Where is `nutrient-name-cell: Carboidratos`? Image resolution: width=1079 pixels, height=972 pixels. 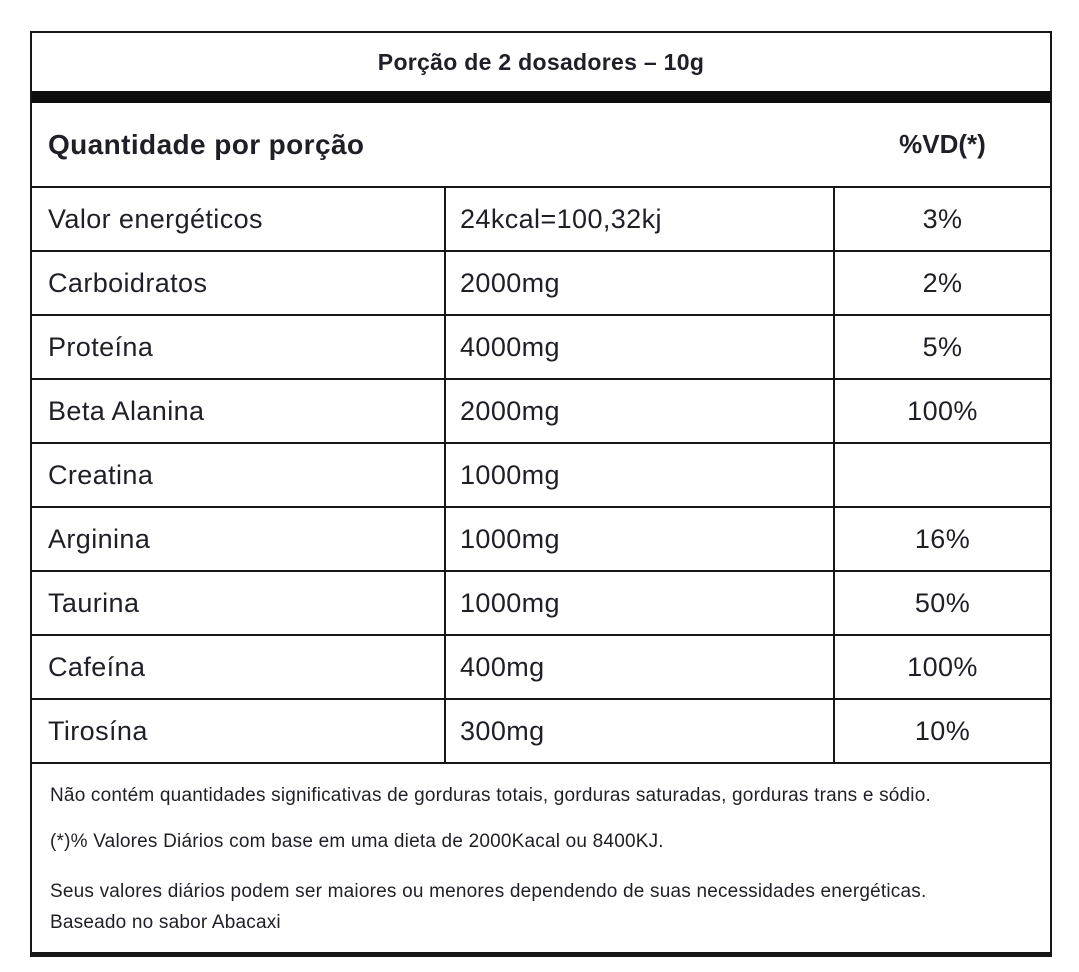
nutrient-name-cell: Carboidratos is located at coordinates (239, 283).